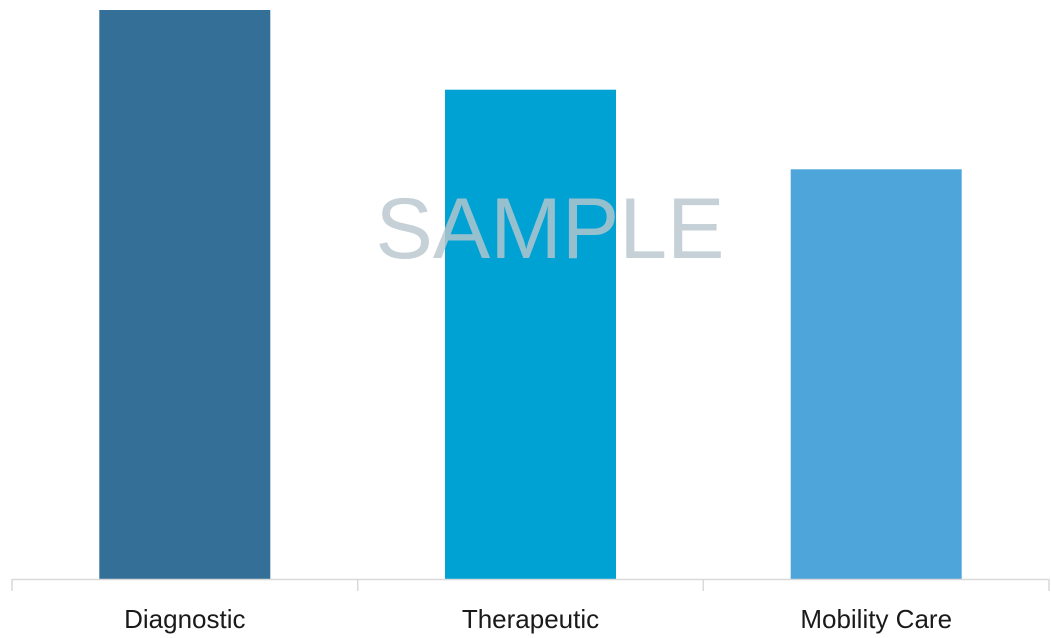 The width and height of the screenshot is (1051, 638). What do you see at coordinates (530, 584) in the screenshot?
I see `x-axis` at bounding box center [530, 584].